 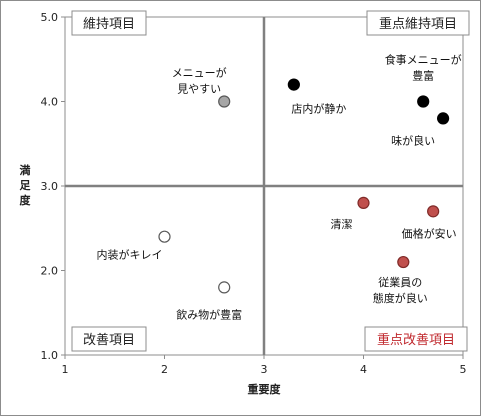 What do you see at coordinates (25, 170) in the screenshot?
I see `y-axis-title-char: 満` at bounding box center [25, 170].